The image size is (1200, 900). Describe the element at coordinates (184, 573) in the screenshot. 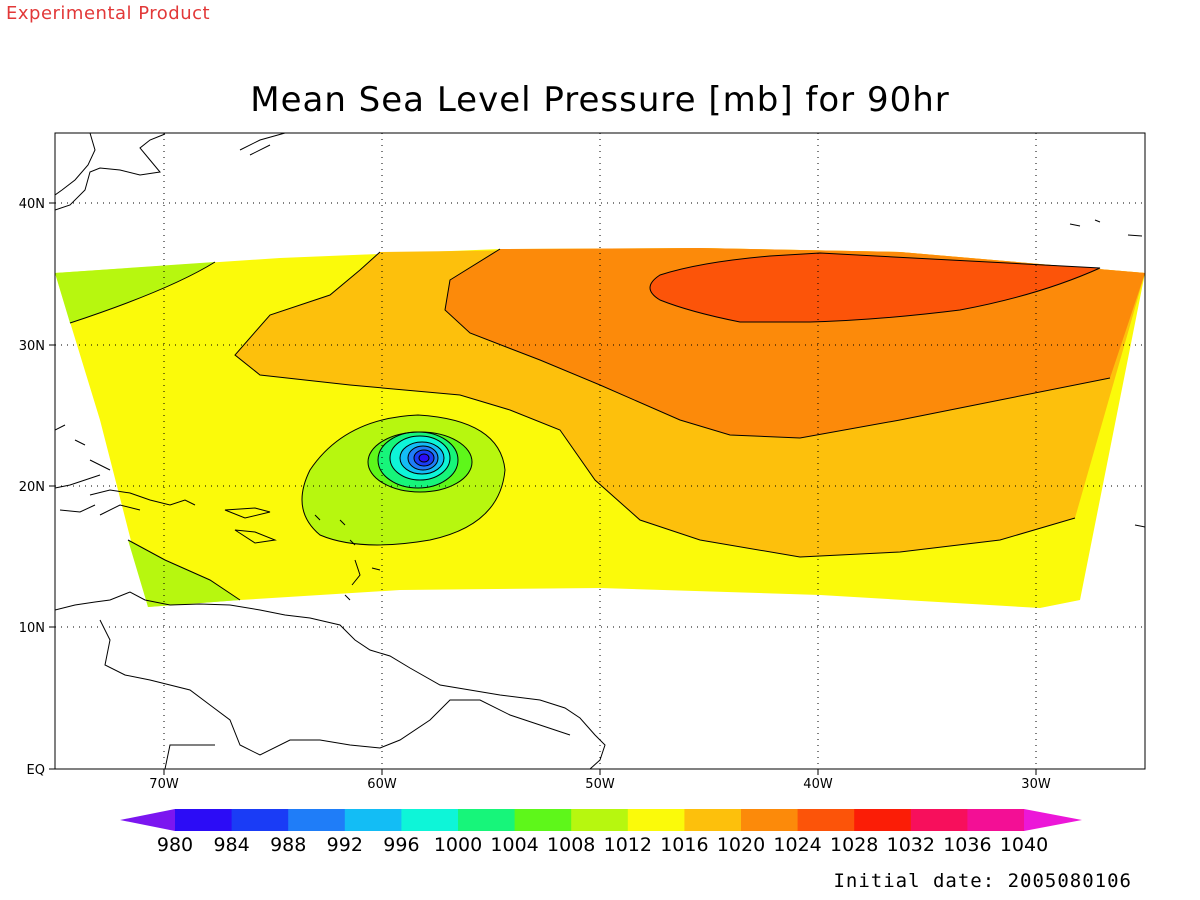

I see `band-1008-sw` at that location.